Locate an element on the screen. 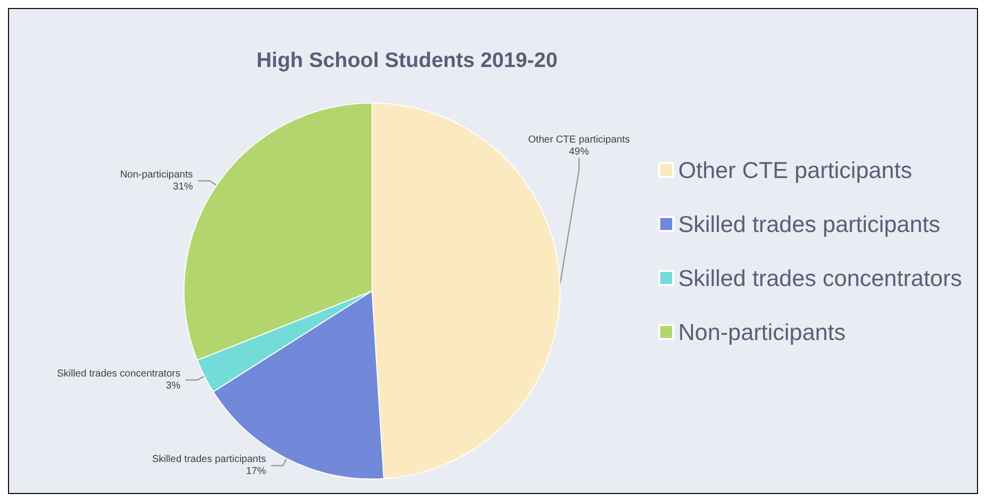 This screenshot has height=500, width=986. data-label: 31% is located at coordinates (182, 186).